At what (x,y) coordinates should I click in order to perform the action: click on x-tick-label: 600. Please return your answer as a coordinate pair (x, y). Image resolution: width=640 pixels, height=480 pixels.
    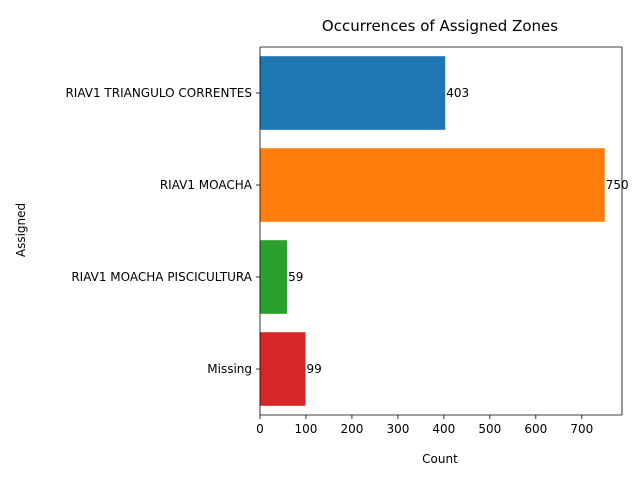
    Looking at the image, I should click on (535, 429).